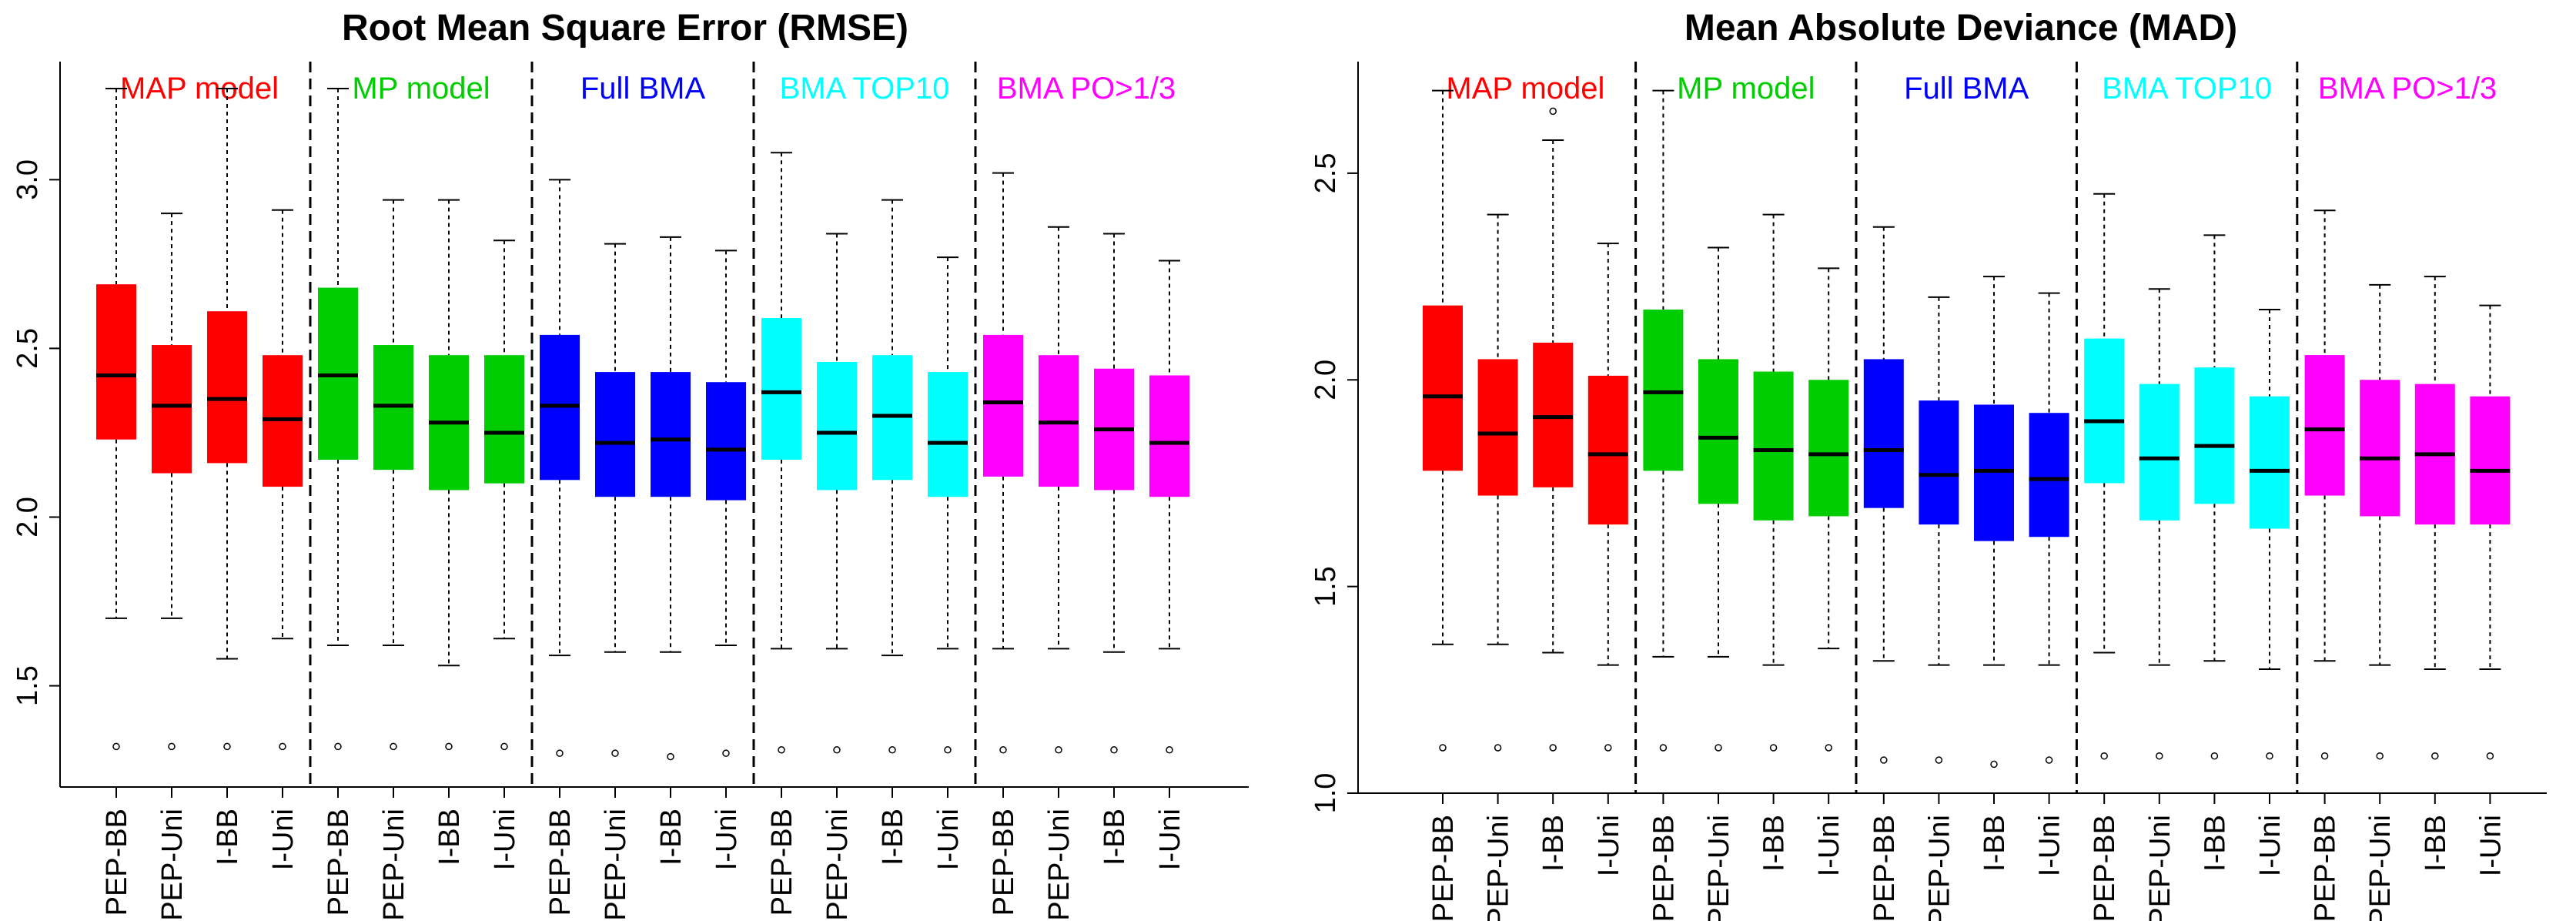  Describe the element at coordinates (28, 179) in the screenshot. I see `y-tick-label: 3.0` at that location.